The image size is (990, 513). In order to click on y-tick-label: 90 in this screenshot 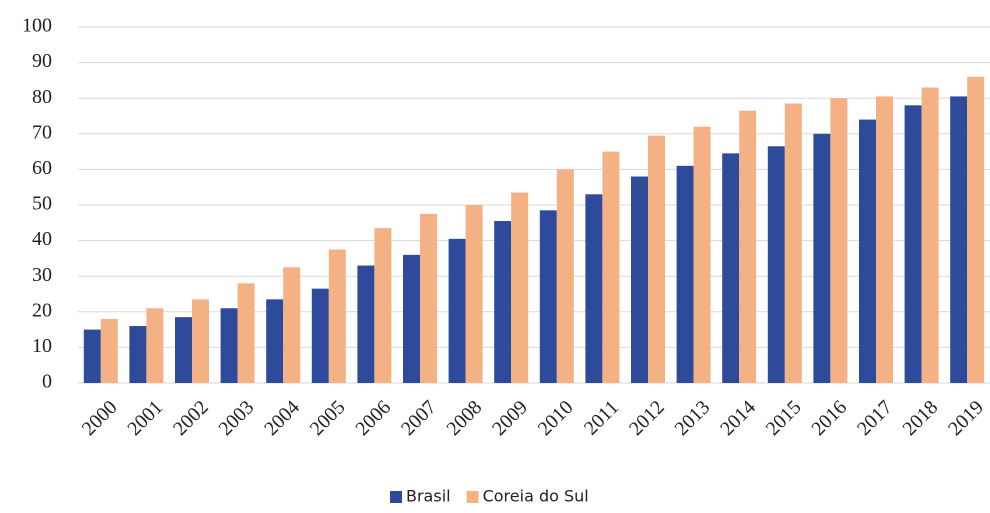, I will do `click(42, 61)`.